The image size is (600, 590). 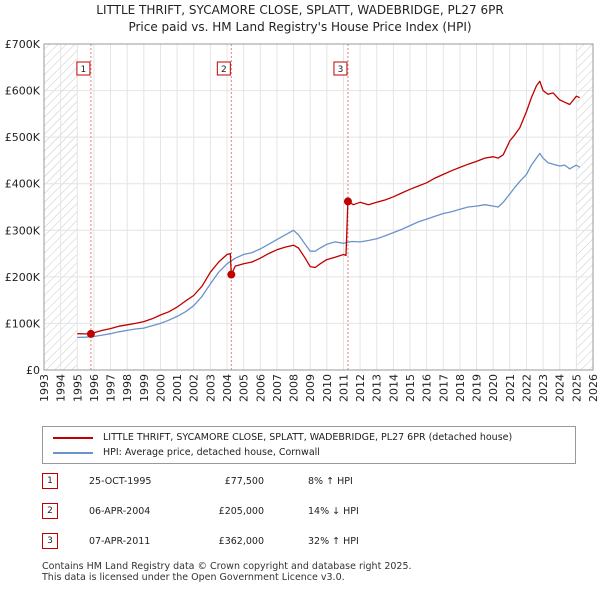 What do you see at coordinates (50, 511) in the screenshot?
I see `sale-marker-box: 2` at bounding box center [50, 511].